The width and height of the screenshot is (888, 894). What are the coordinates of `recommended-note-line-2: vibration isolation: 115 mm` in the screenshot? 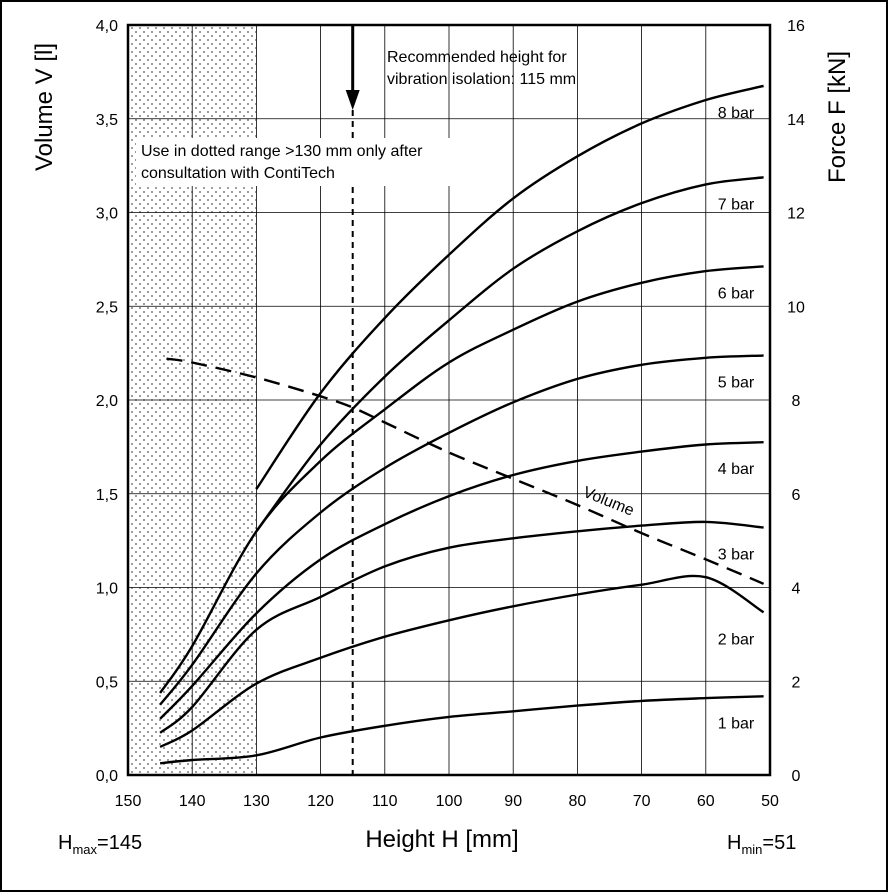 It's located at (481, 79).